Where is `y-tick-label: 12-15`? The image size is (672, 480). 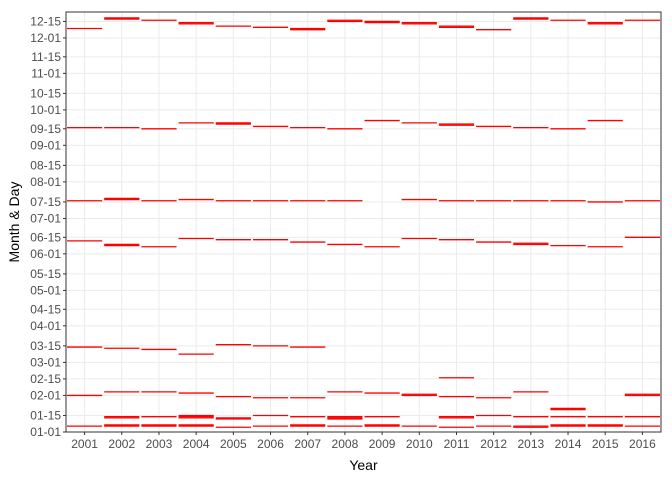 y-tick-label: 12-15 is located at coordinates (45, 21).